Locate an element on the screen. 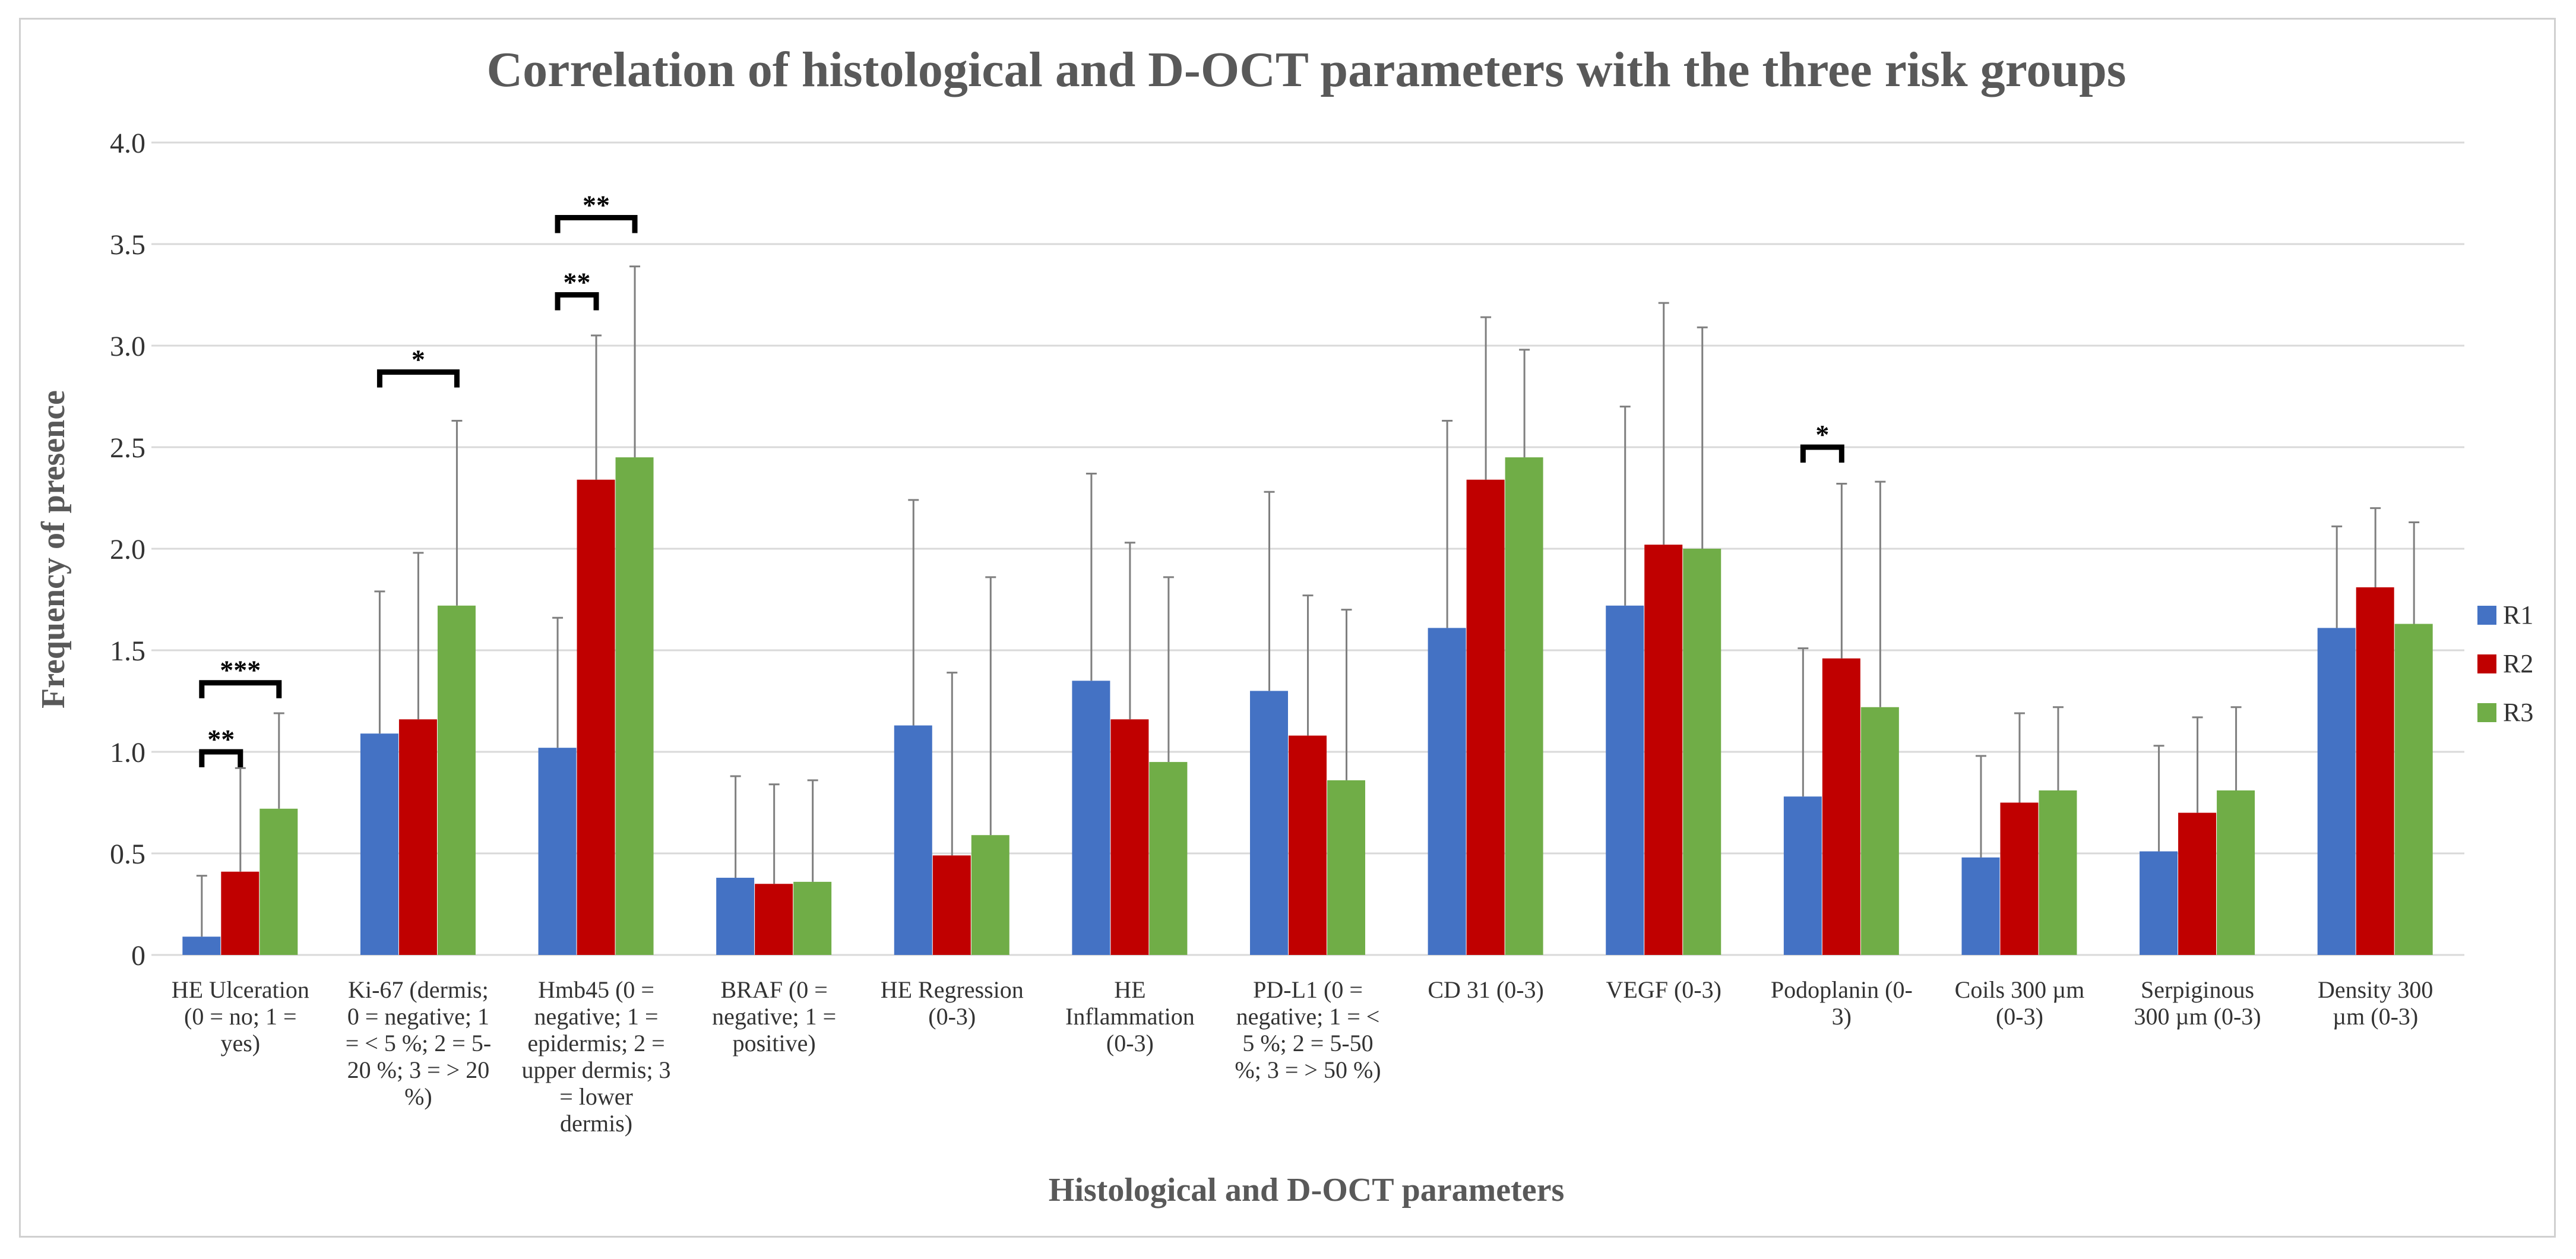  y-tick-label: 2.5 is located at coordinates (127, 448).